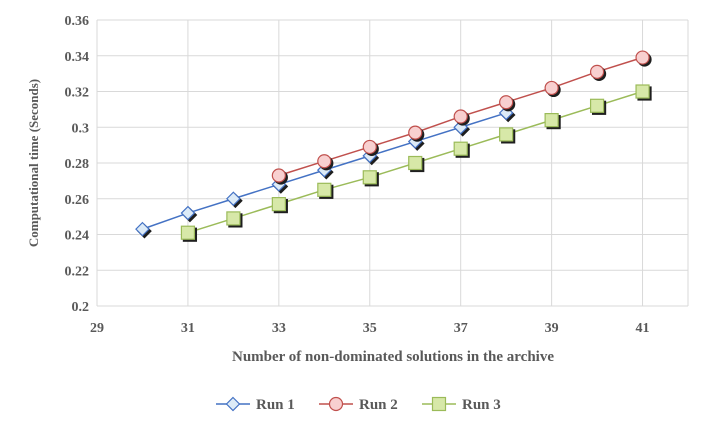  I want to click on legend-label: Run 1, so click(275, 405).